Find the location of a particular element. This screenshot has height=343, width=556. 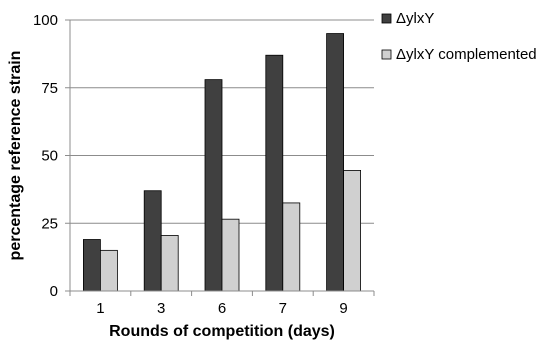

y-tick-label: 25 is located at coordinates (49, 223).